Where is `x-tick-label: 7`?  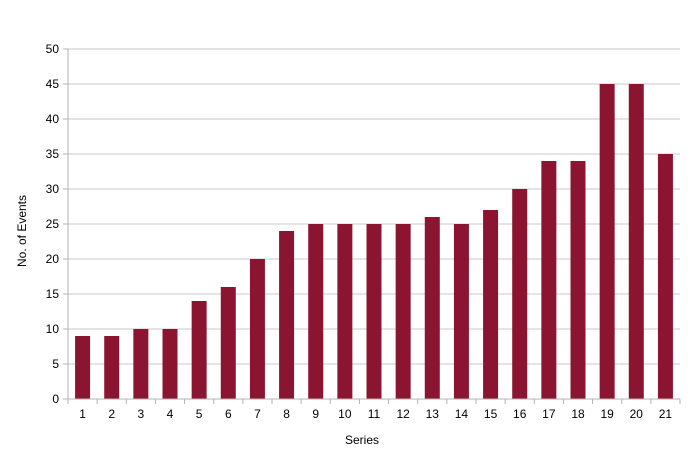 x-tick-label: 7 is located at coordinates (257, 414).